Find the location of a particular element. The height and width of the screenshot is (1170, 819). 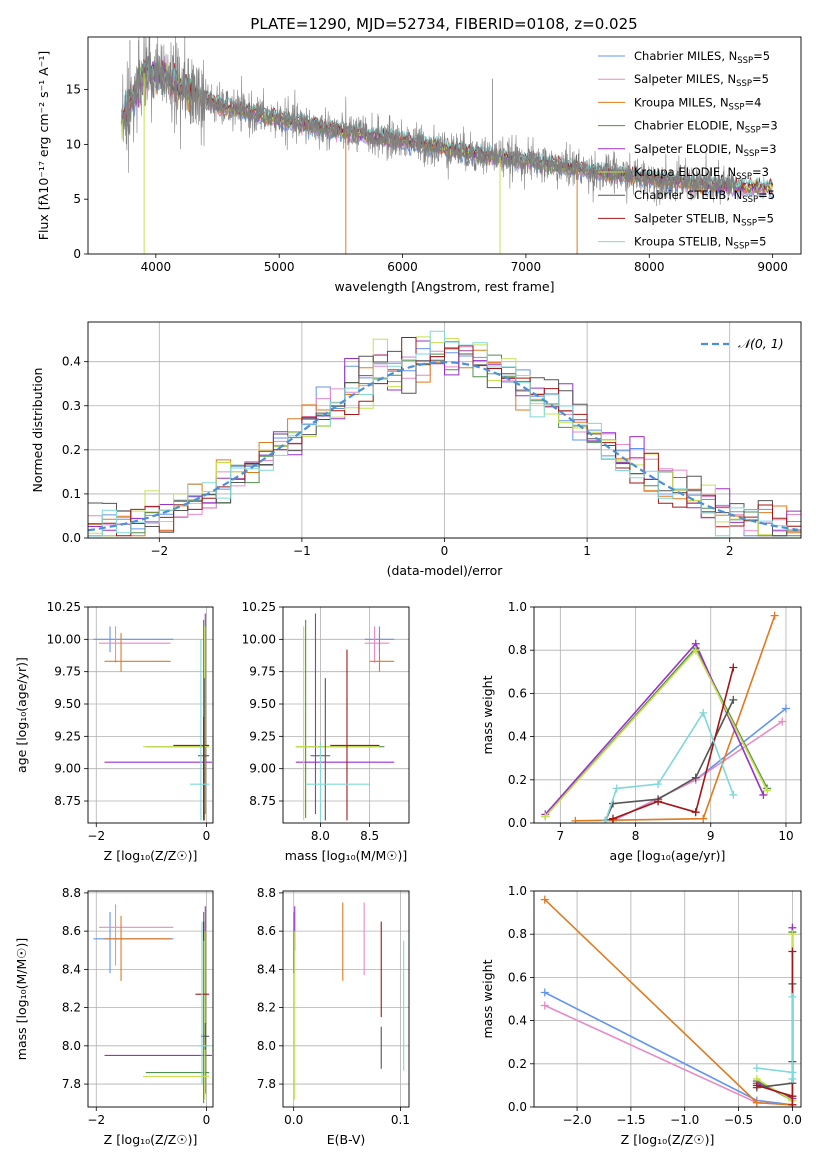

age_weight-frame is located at coordinates (667, 715).